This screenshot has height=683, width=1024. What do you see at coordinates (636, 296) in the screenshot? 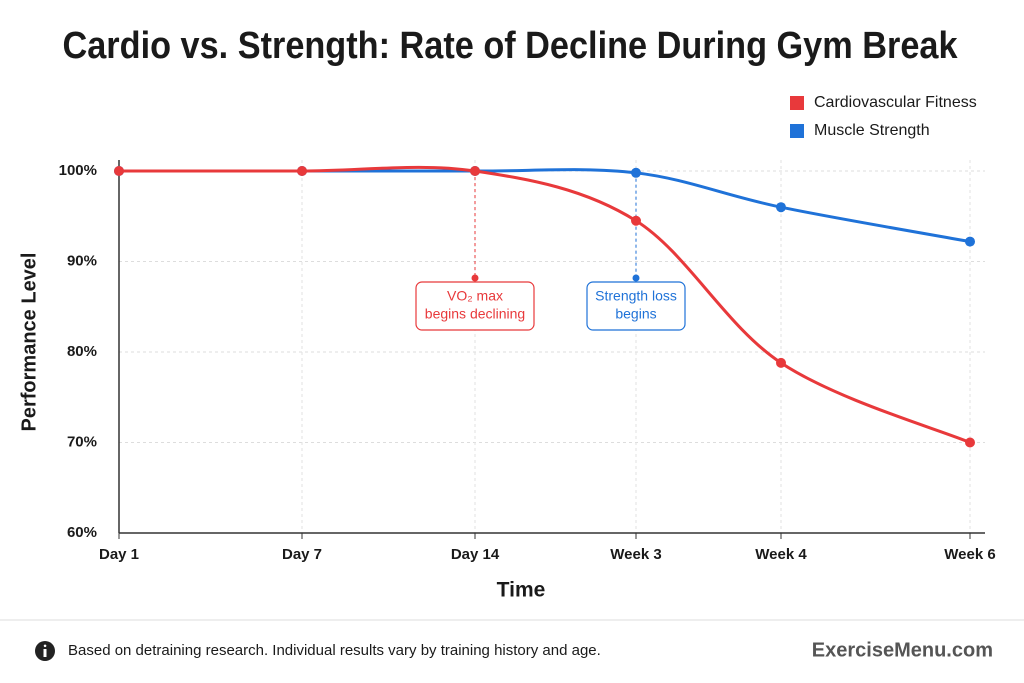
I see `annotation-text: Strength loss` at bounding box center [636, 296].